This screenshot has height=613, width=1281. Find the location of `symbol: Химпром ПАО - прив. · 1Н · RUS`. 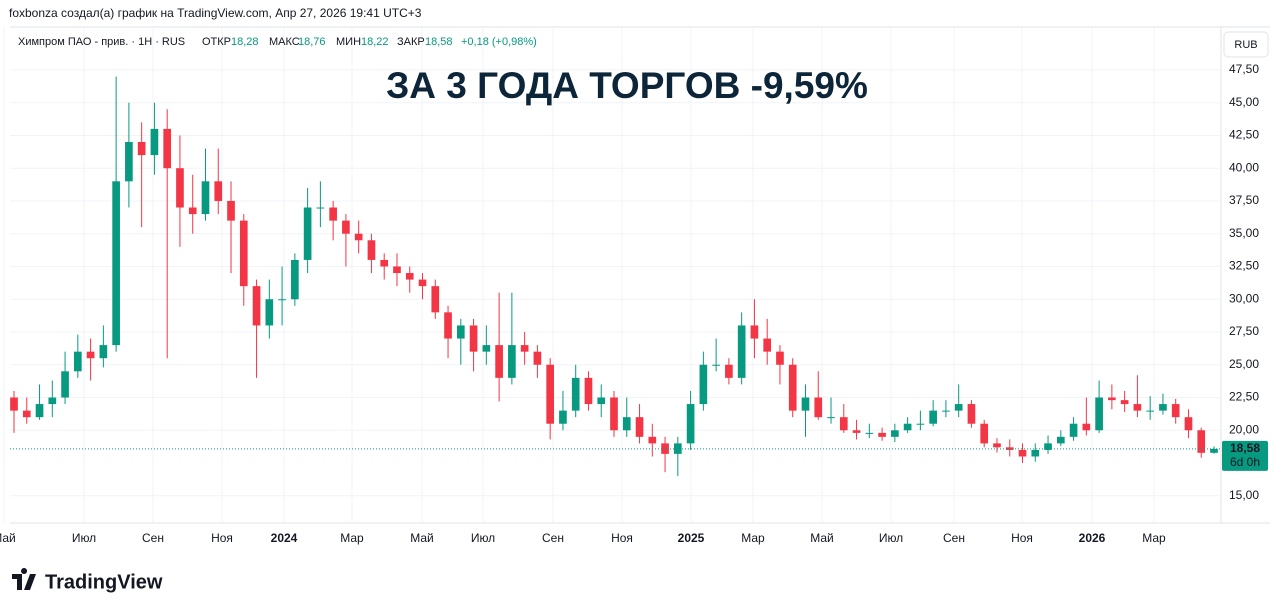

symbol: Химпром ПАО - прив. · 1Н · RUS is located at coordinates (101, 42).